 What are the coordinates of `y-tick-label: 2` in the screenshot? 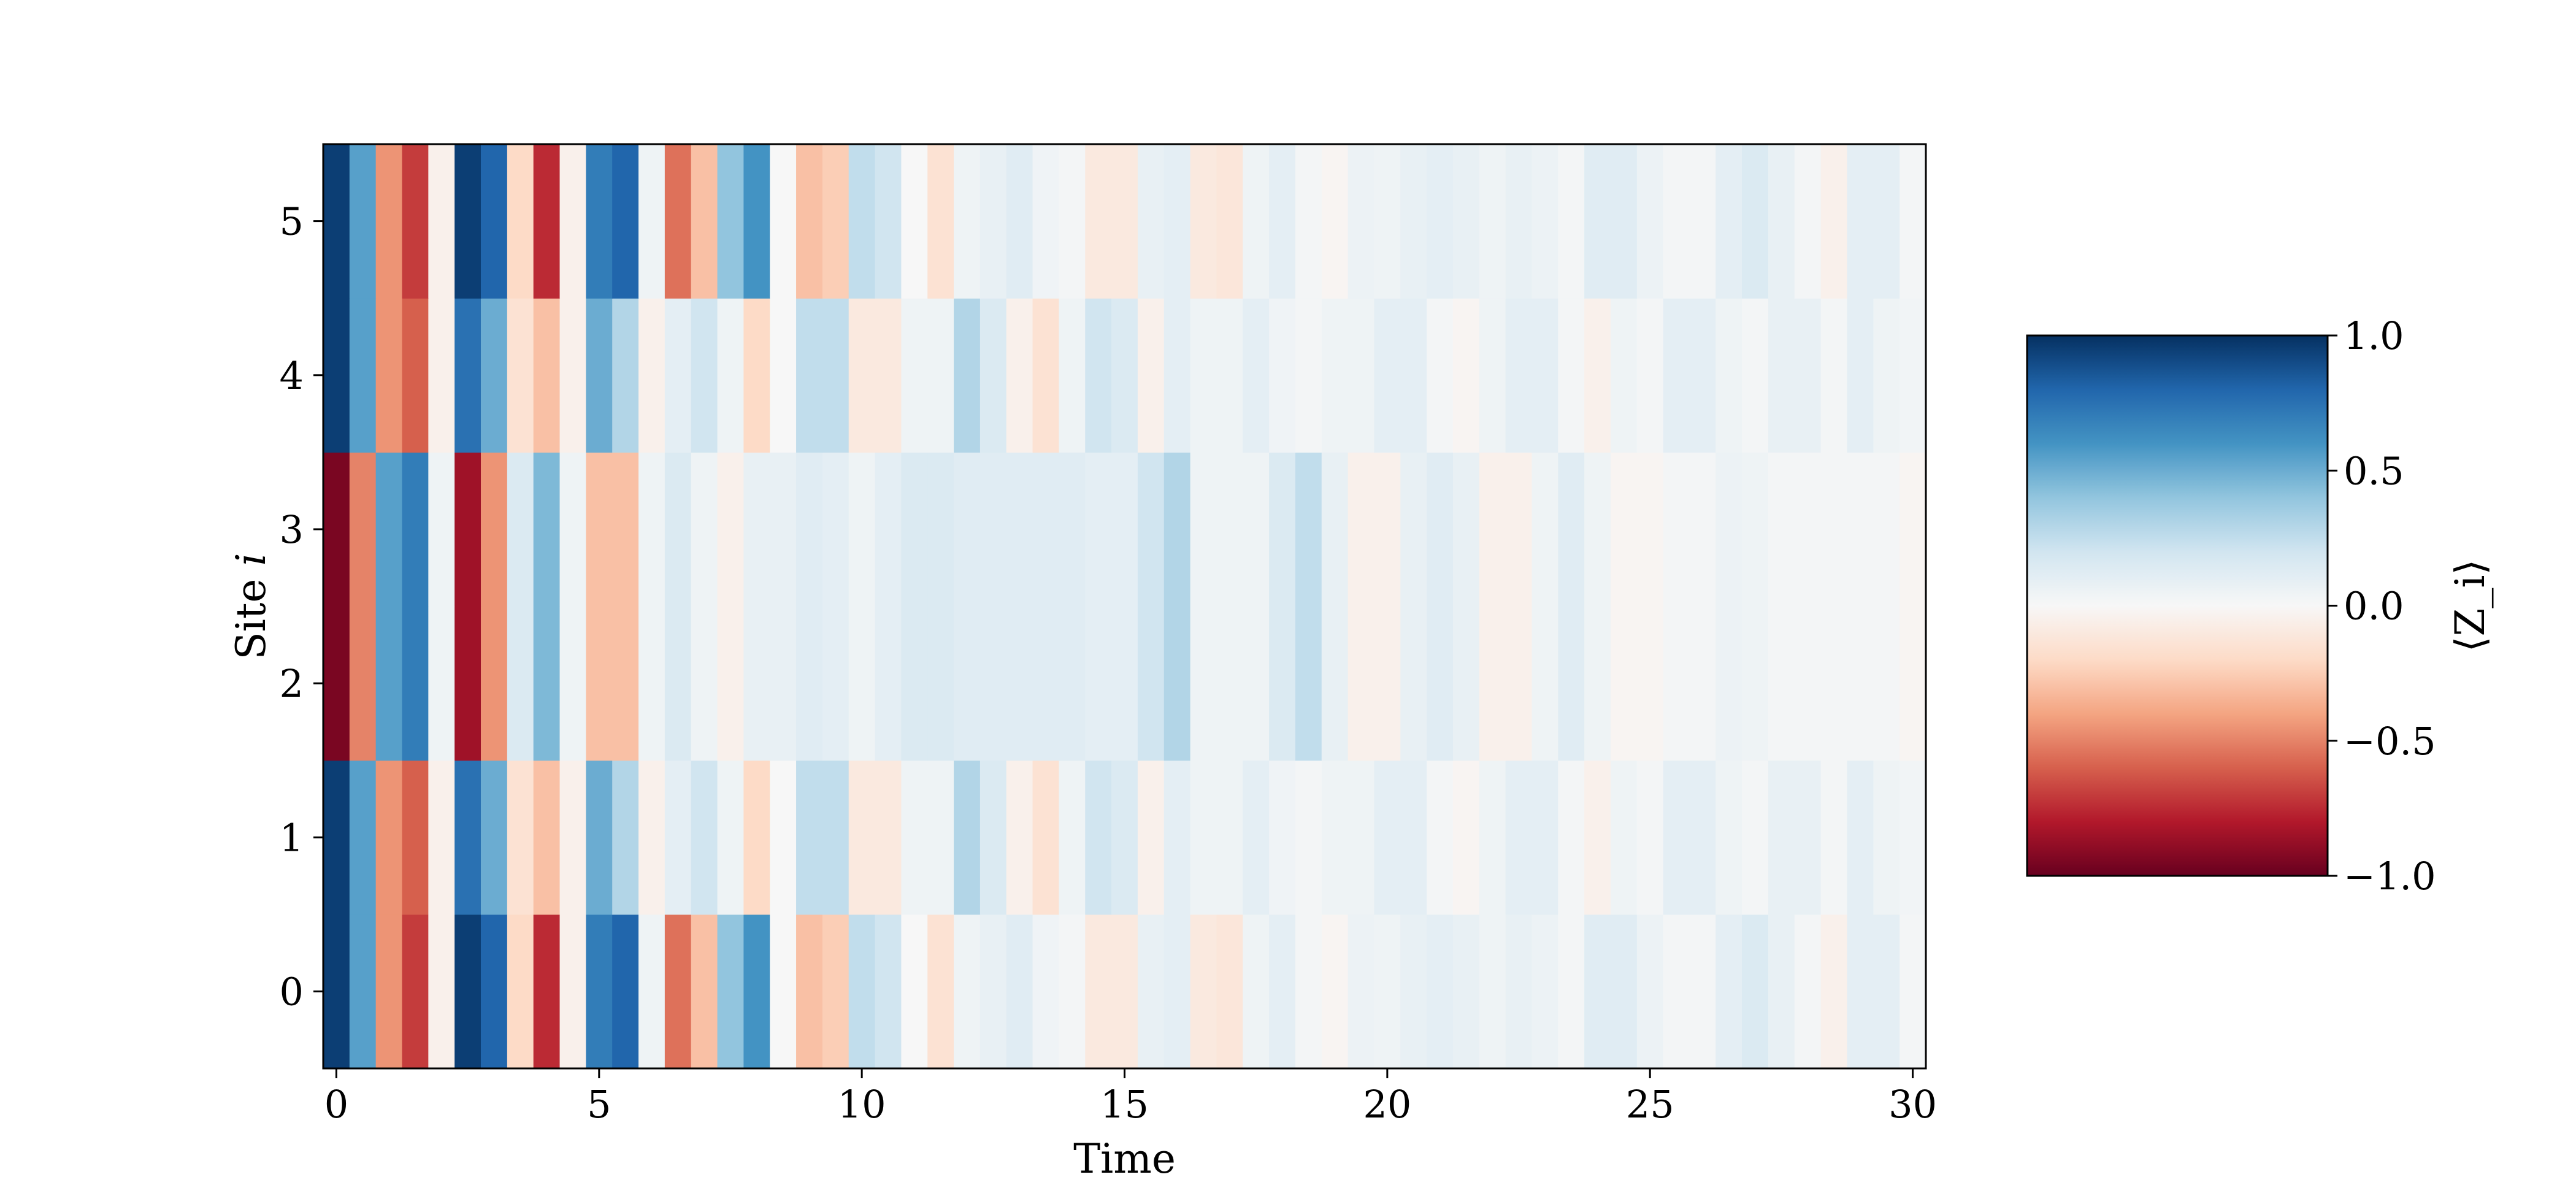 It's located at (292, 683).